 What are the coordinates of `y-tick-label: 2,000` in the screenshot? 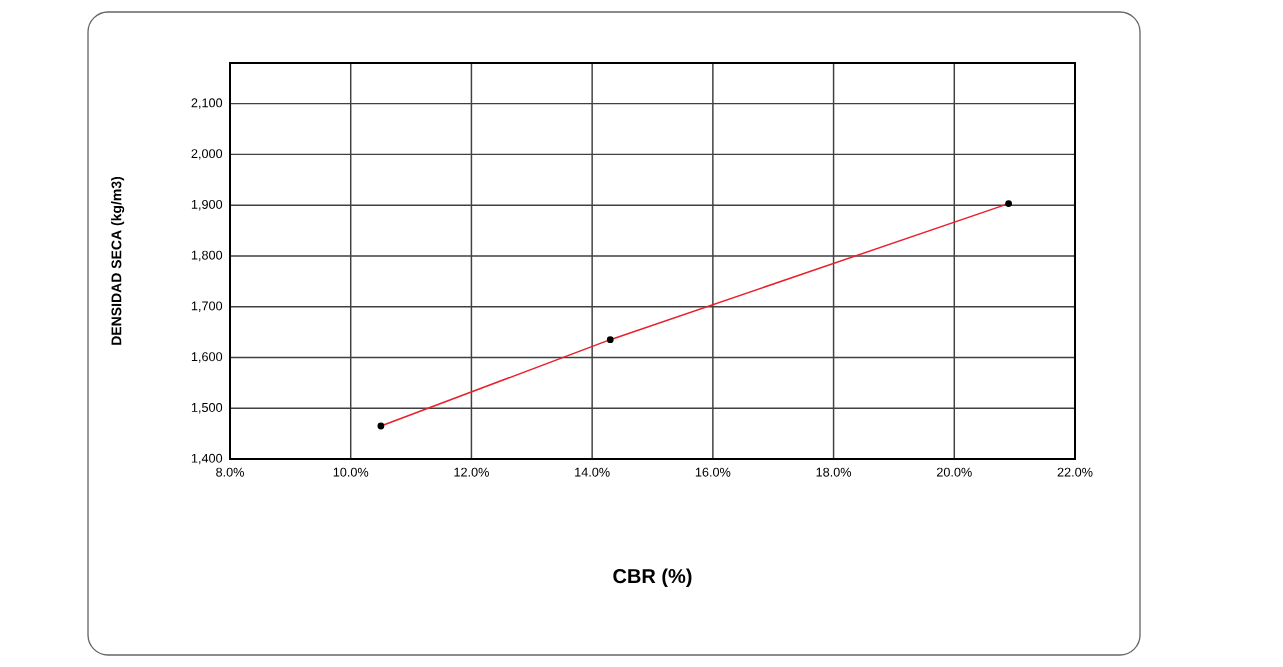 It's located at (207, 154).